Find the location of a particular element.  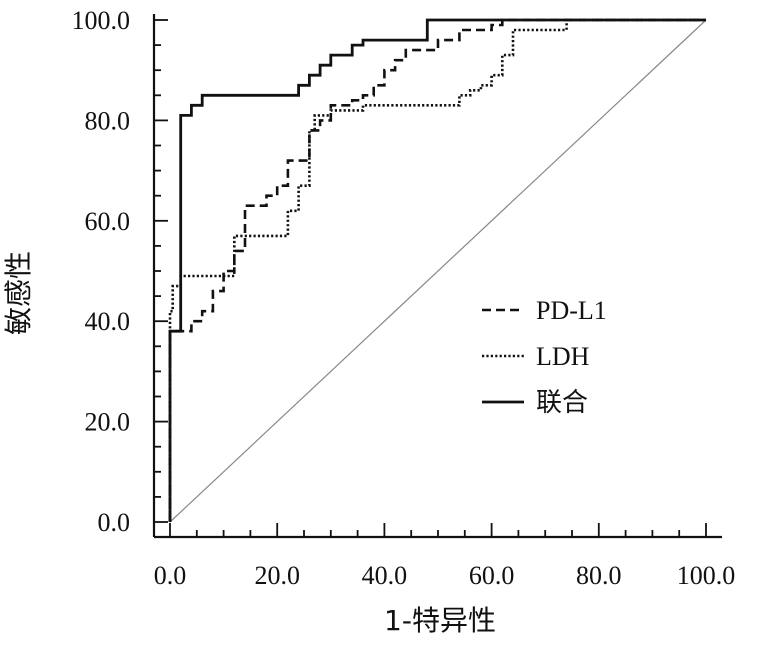

legend: PD-L1 LDH 联合 is located at coordinates (544, 356).